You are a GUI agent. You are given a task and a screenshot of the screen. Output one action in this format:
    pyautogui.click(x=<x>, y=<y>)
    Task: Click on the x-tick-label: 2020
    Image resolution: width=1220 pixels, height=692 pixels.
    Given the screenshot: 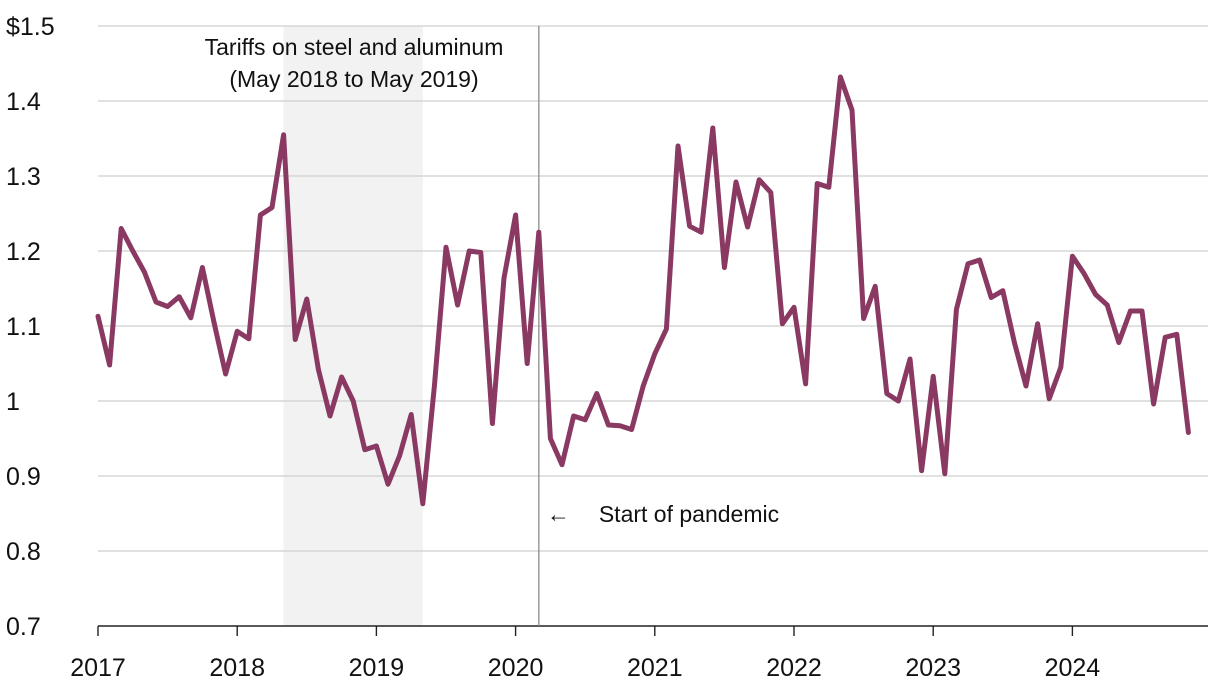 What is the action you would take?
    pyautogui.click(x=516, y=668)
    